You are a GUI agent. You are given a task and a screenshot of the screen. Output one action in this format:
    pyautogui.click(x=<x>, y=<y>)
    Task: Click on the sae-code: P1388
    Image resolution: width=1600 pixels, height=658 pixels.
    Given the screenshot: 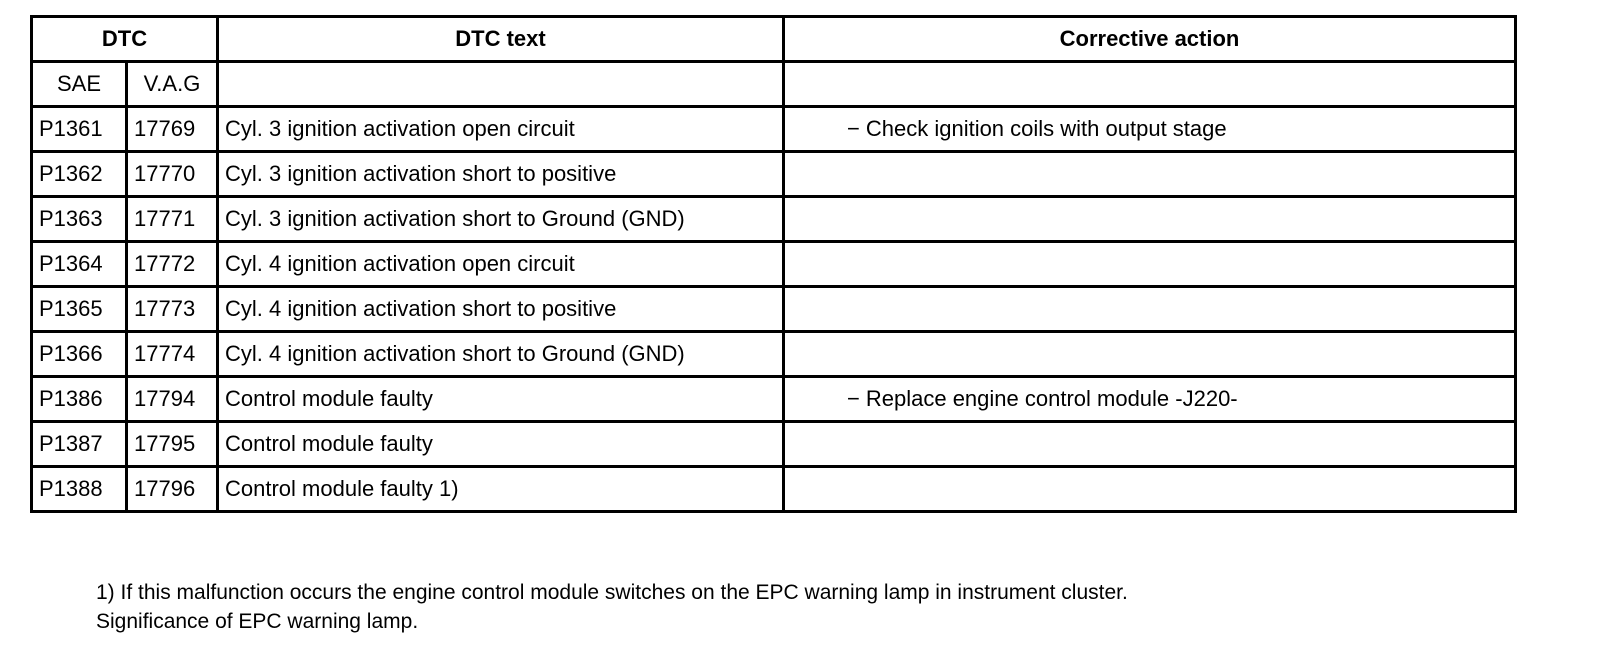 What is the action you would take?
    pyautogui.click(x=79, y=489)
    